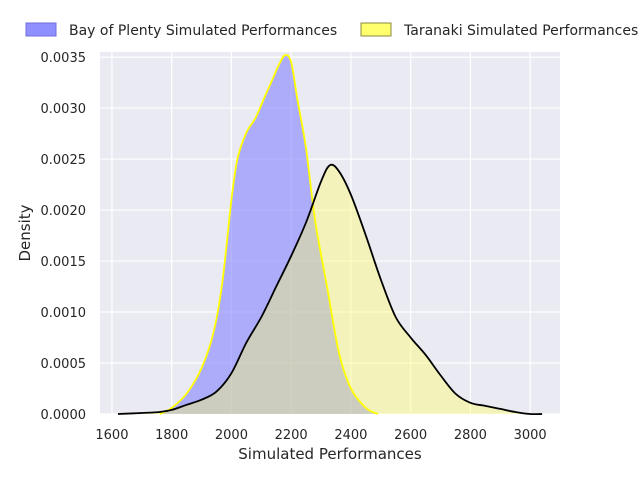 This screenshot has height=484, width=640. I want to click on x-tick-label: 2800, so click(470, 435).